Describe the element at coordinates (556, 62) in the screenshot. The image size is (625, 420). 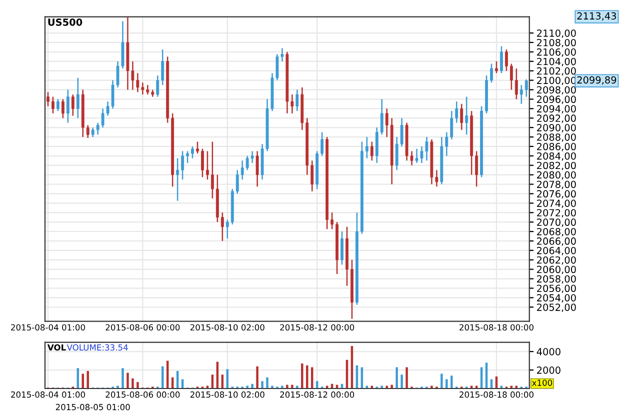
I see `y-tick-label: 2104,00` at that location.